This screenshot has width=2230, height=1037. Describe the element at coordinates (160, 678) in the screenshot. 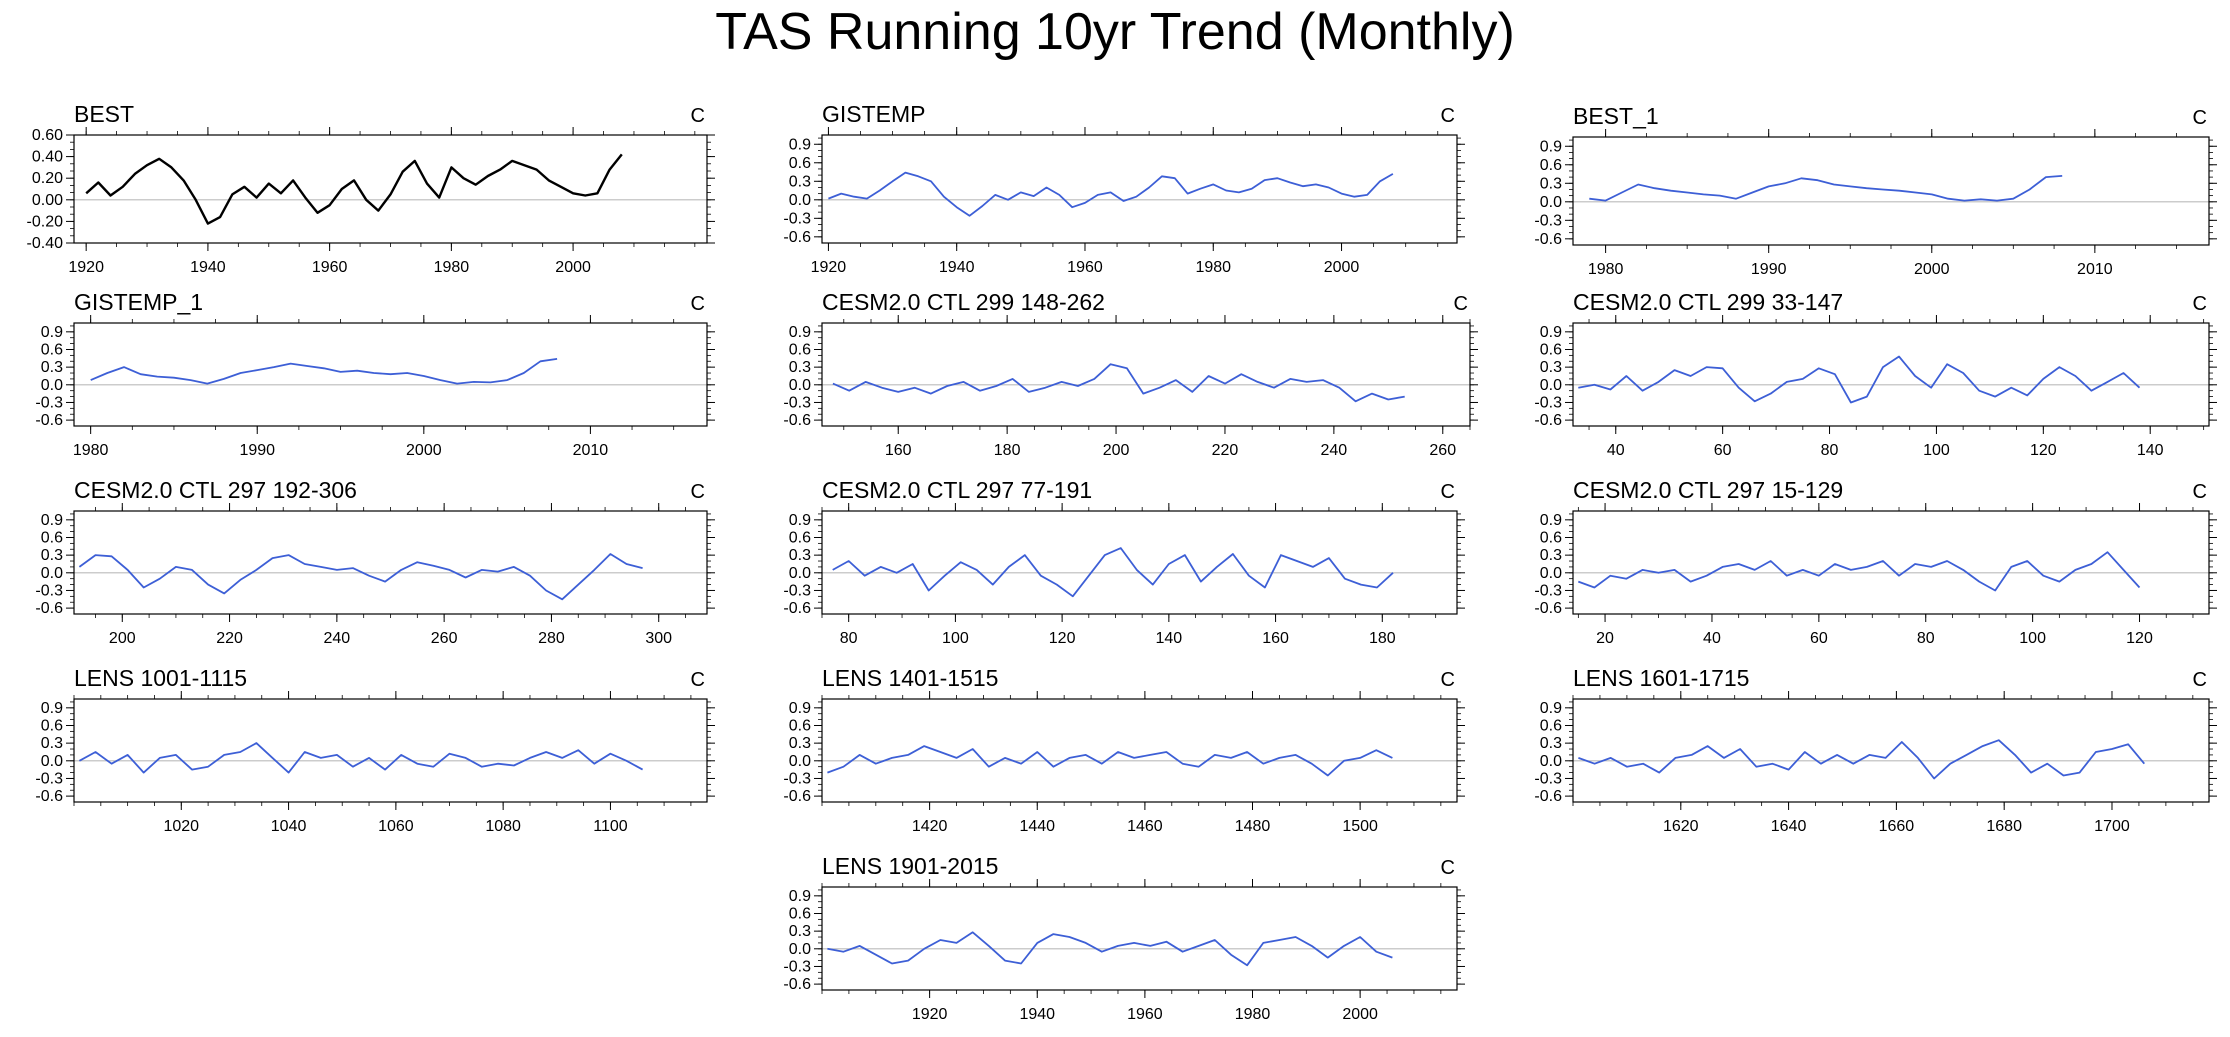

I see `panel-title: LENS 1001-1115` at that location.